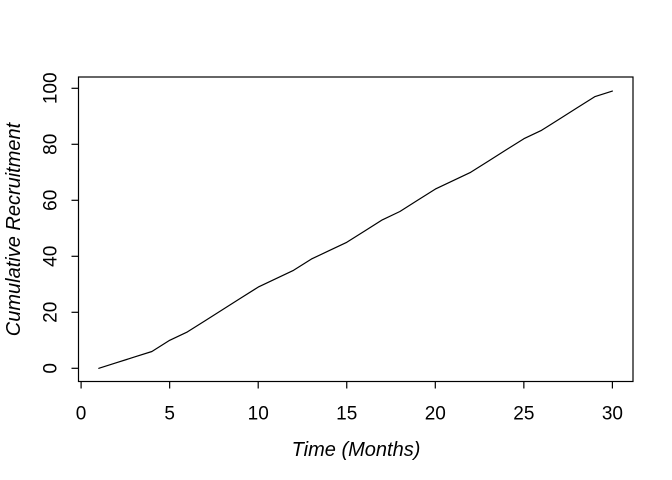  I want to click on x-tick-label: 10, so click(258, 414).